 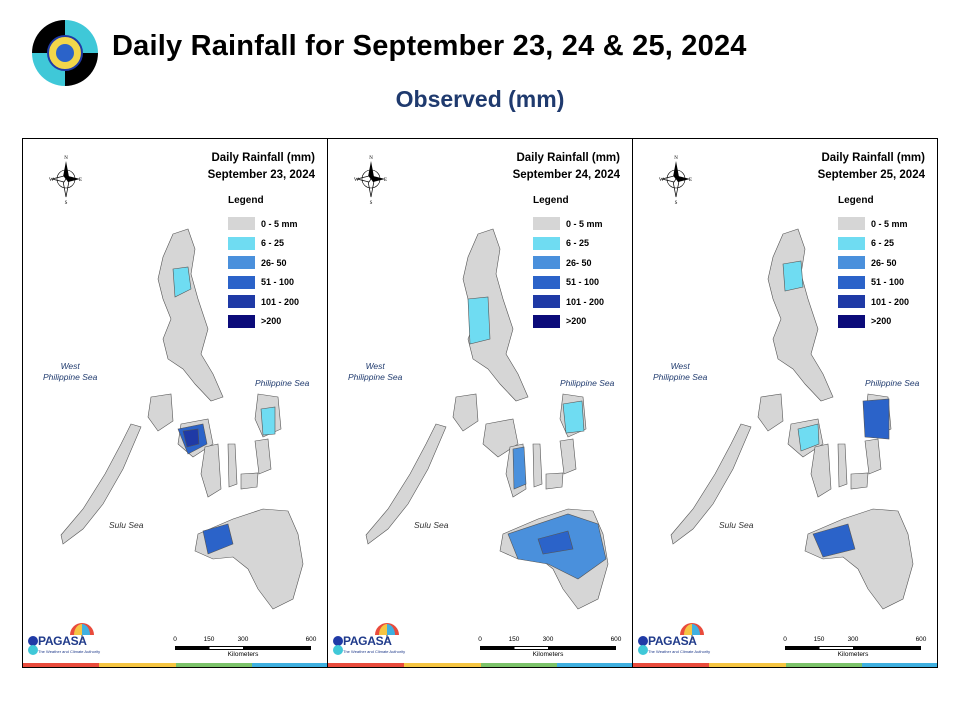 What do you see at coordinates (585, 301) in the screenshot?
I see `legend-label: 101 - 200` at bounding box center [585, 301].